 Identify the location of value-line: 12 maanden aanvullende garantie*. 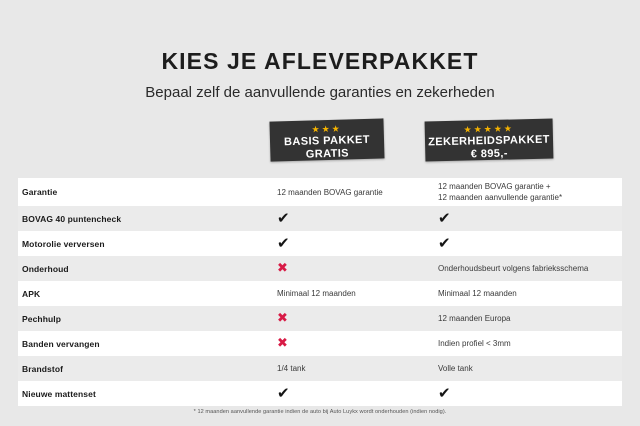
(500, 197).